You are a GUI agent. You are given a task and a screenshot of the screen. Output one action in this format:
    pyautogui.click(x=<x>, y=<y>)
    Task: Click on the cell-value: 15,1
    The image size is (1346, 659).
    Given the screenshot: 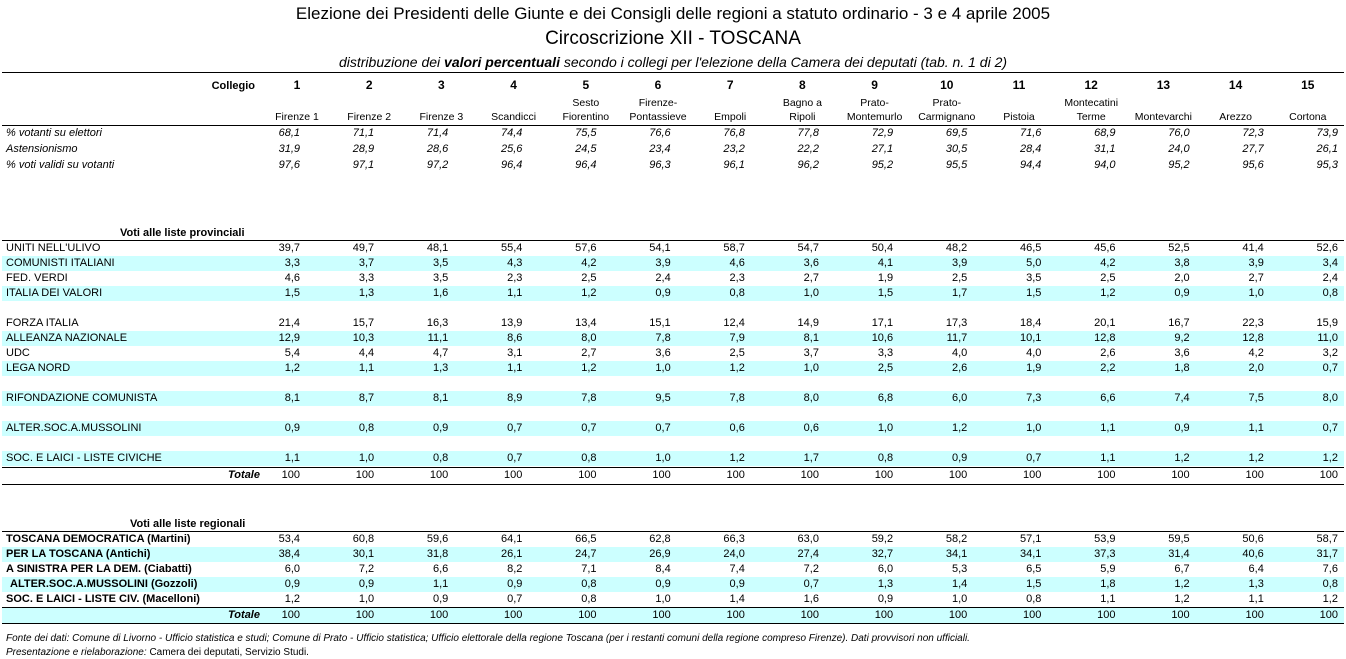 What is the action you would take?
    pyautogui.click(x=660, y=323)
    